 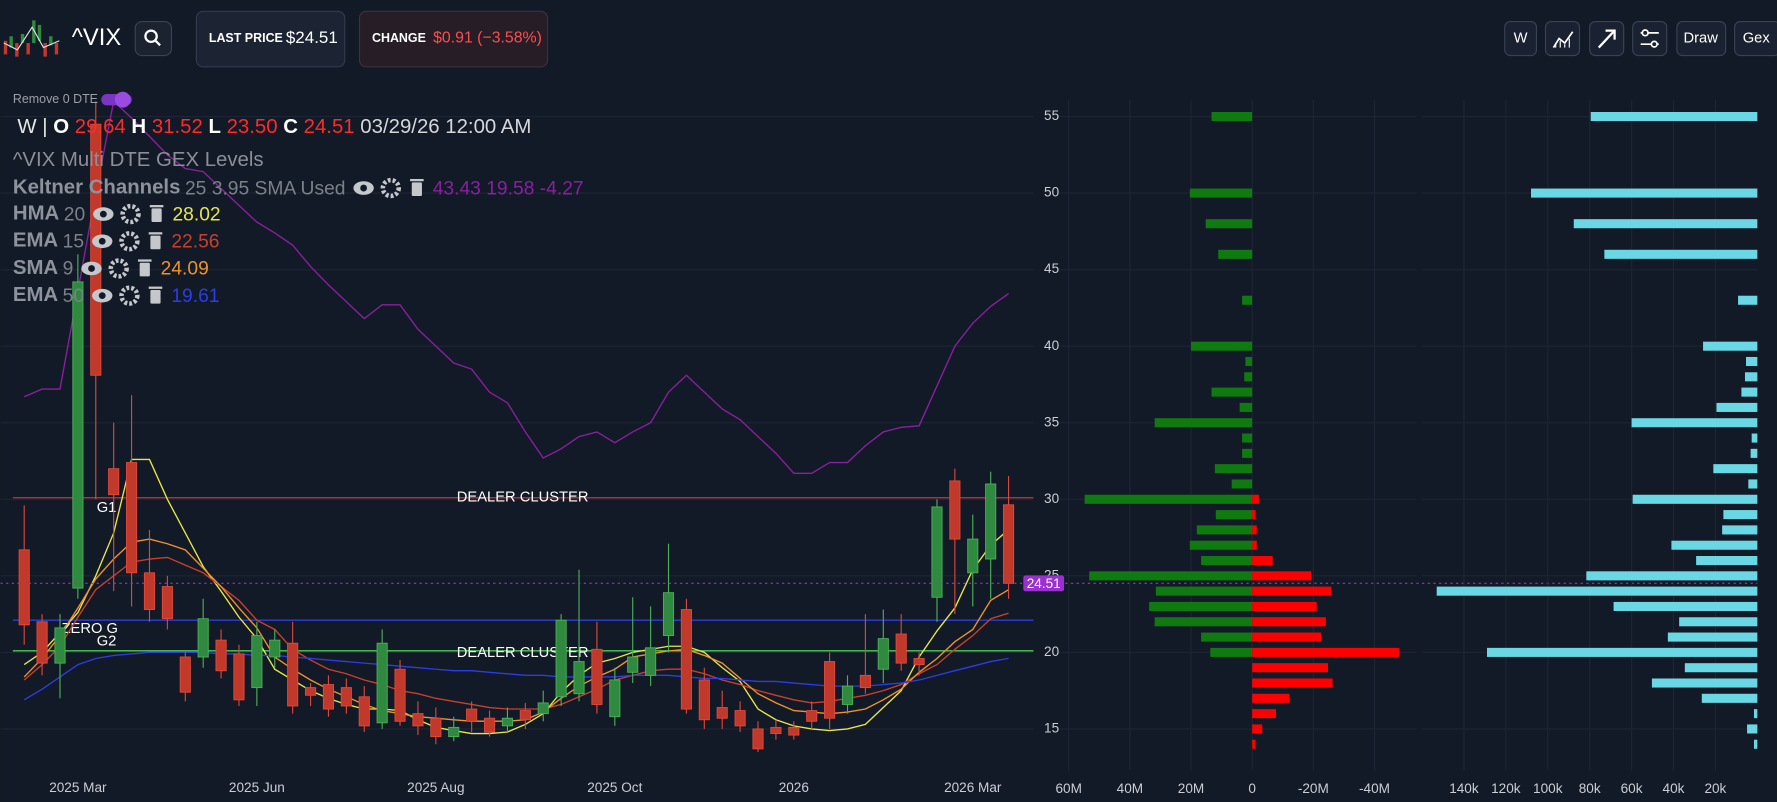 What do you see at coordinates (445, 127) in the screenshot?
I see `ohlc-timestamp: 03/29/26 12:00 AM` at bounding box center [445, 127].